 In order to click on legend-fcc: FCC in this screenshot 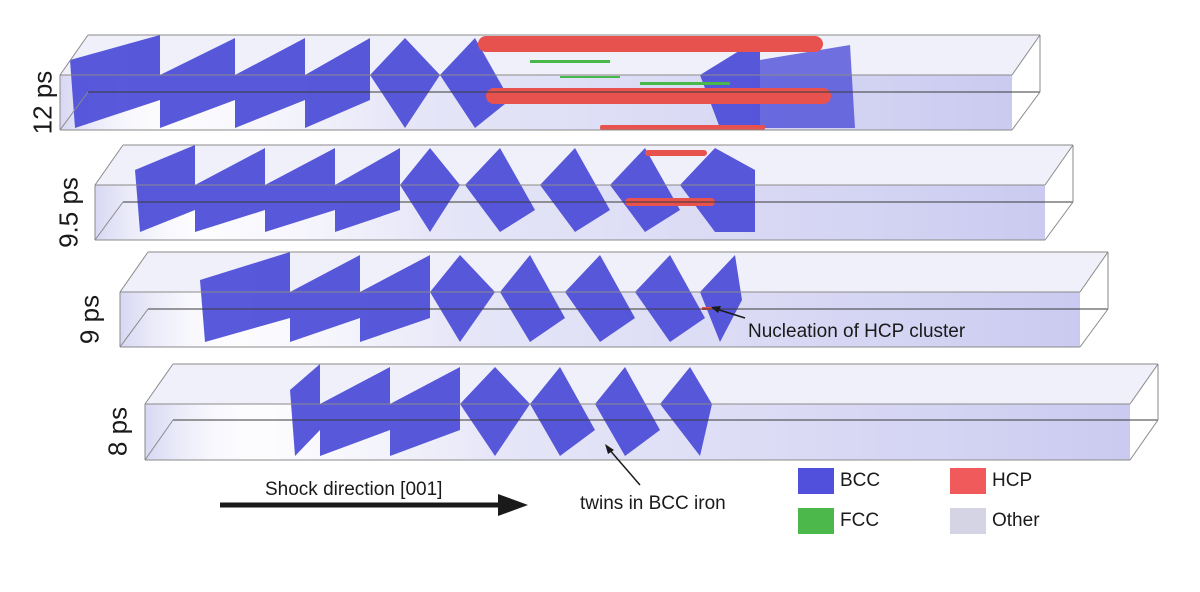, I will do `click(838, 521)`.